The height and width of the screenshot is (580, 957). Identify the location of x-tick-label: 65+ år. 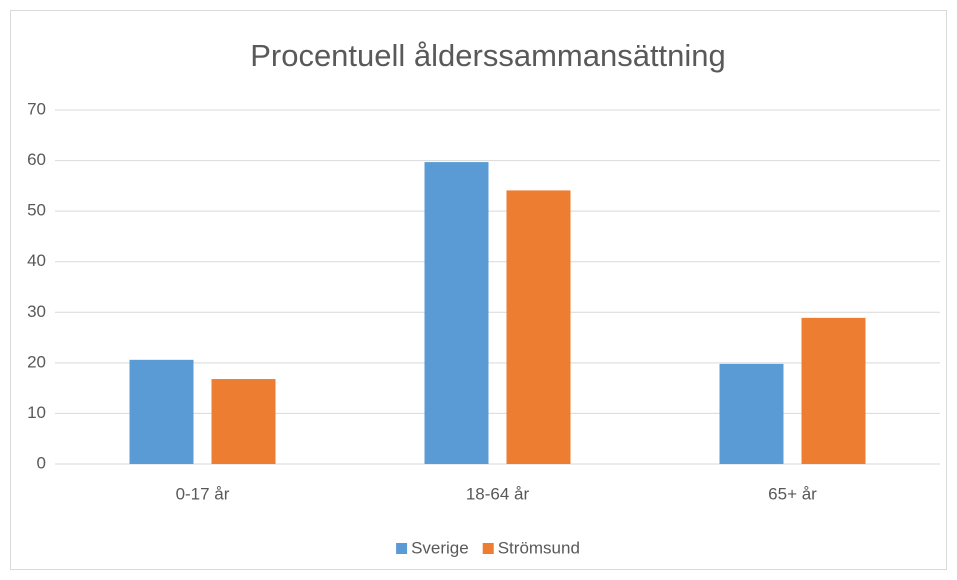
(792, 493).